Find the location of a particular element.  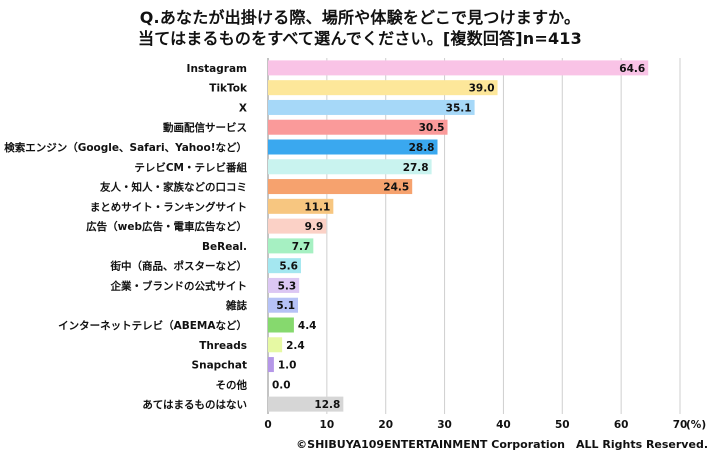

chart-title-instruction: 当てはまるものをすべて選んでください。[複数回答]n=413 is located at coordinates (360, 38).